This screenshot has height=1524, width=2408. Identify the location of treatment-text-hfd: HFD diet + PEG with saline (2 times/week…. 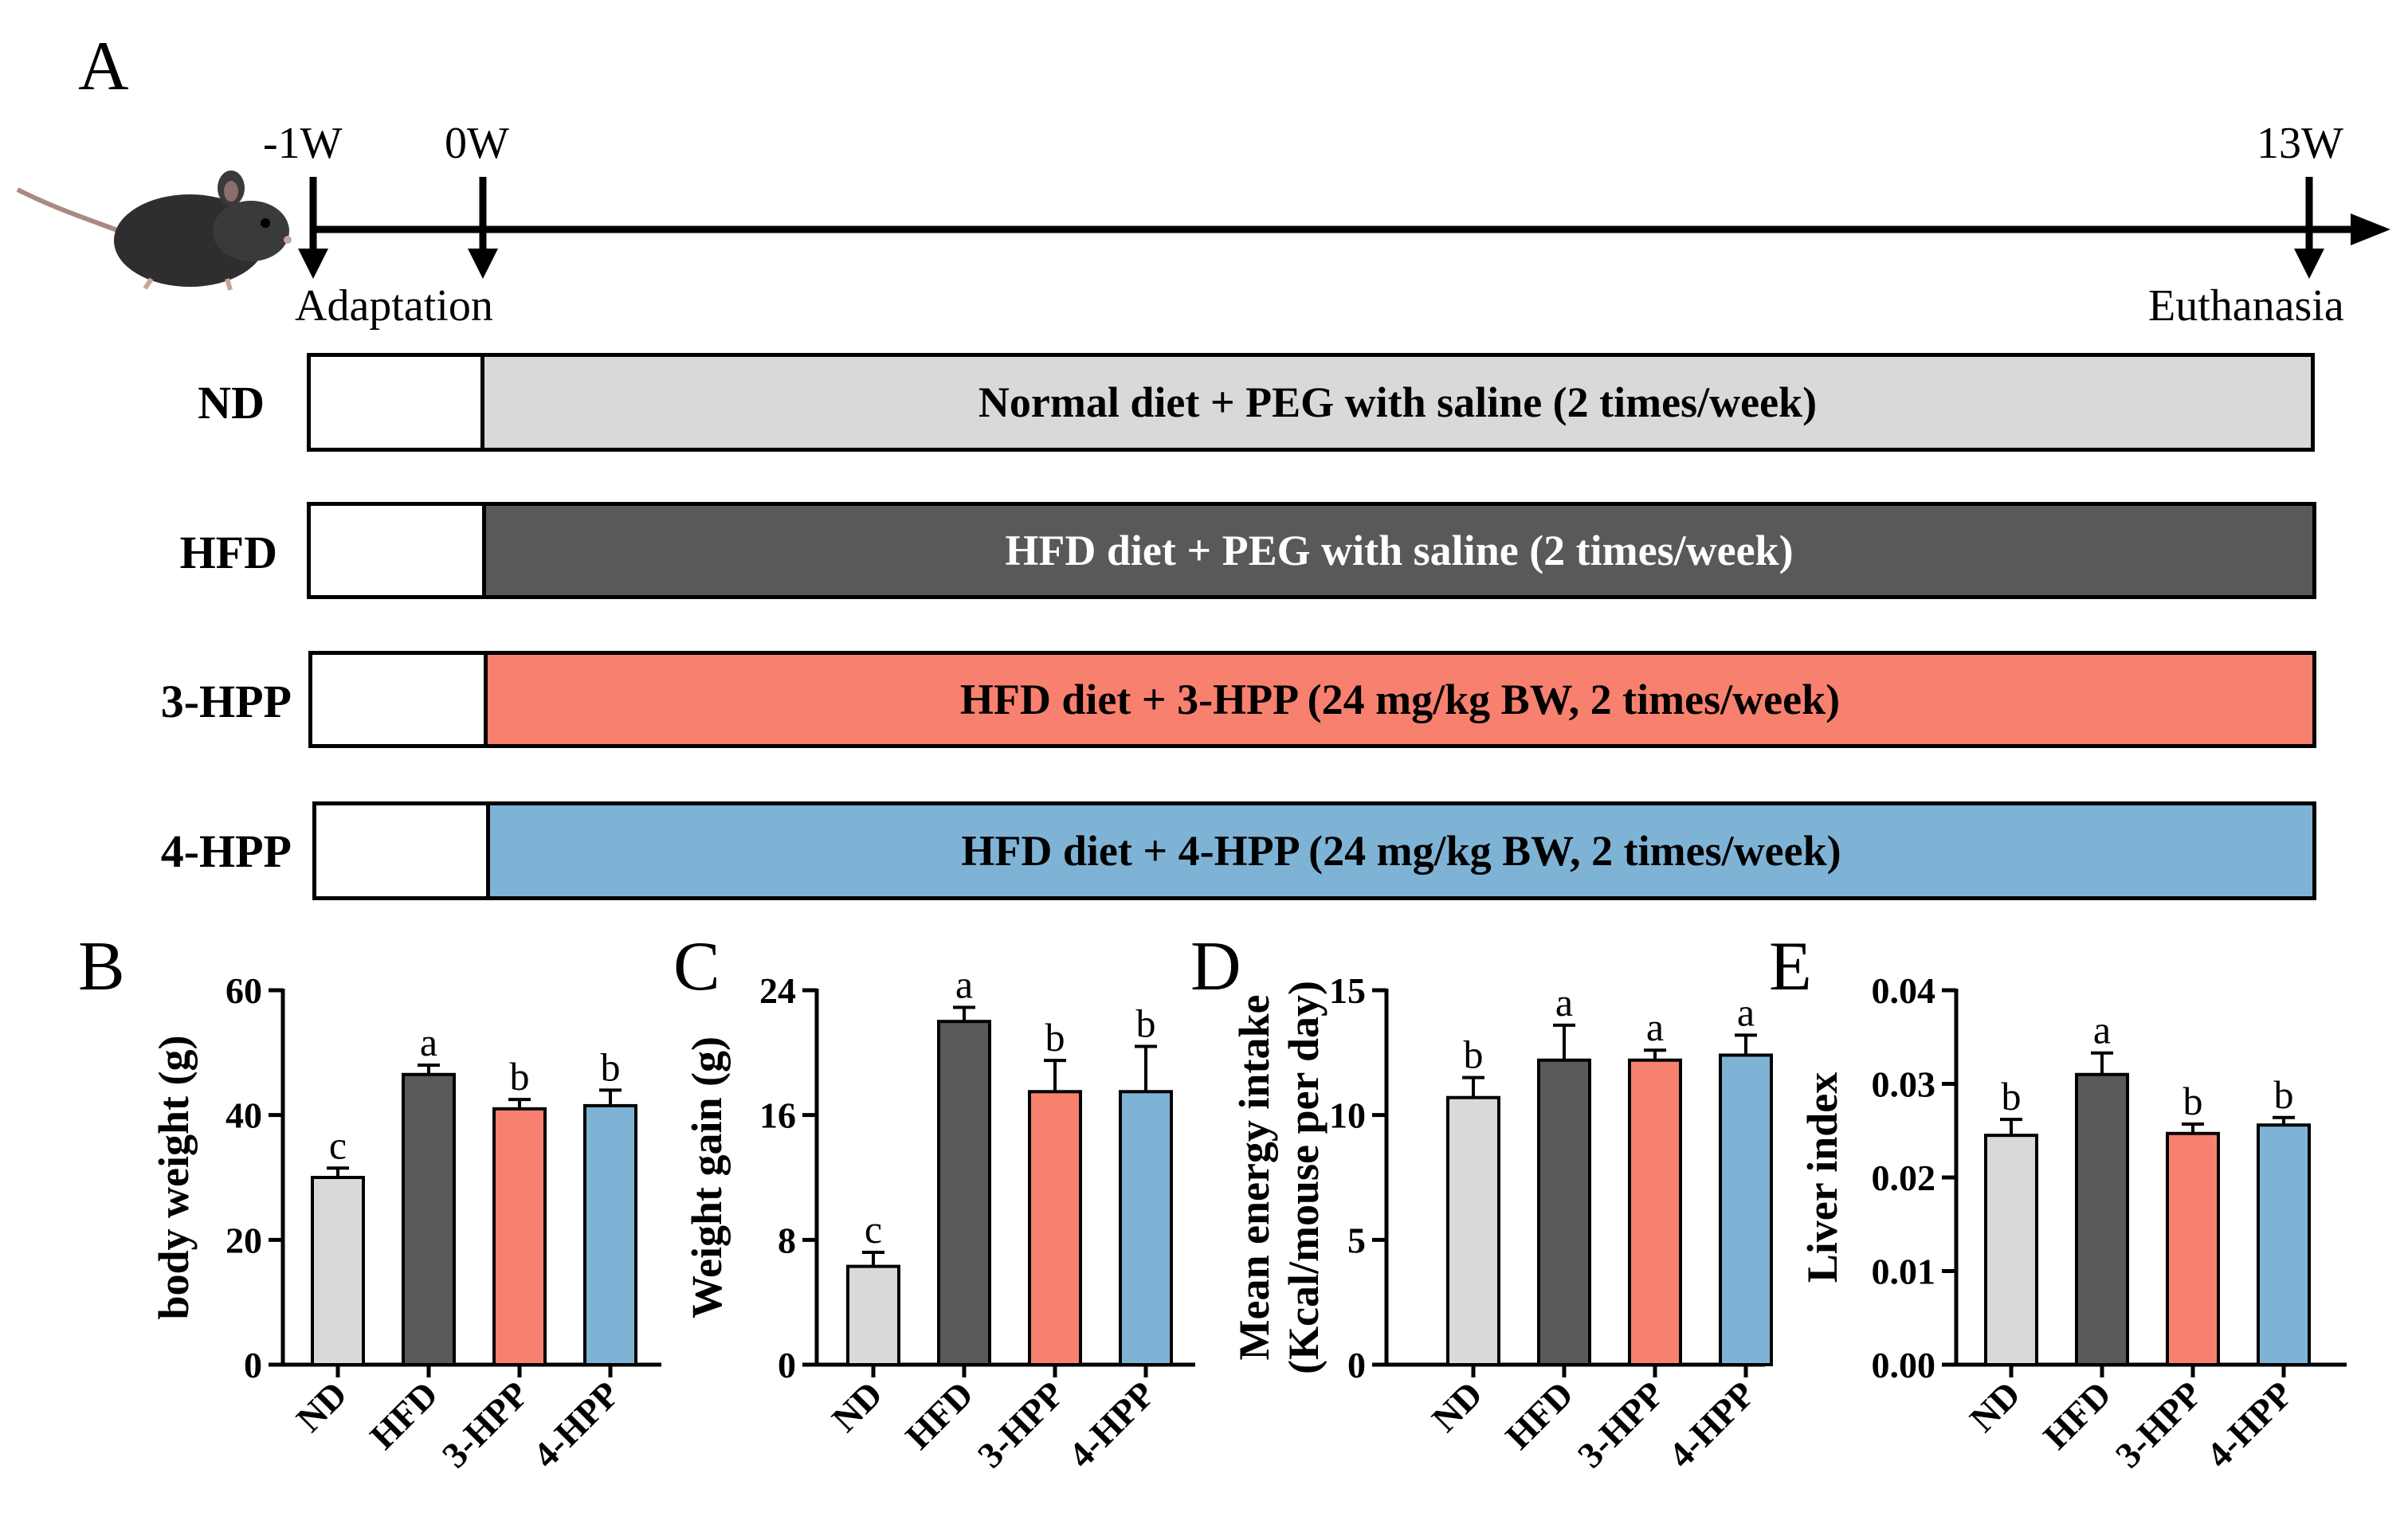
(1399, 550).